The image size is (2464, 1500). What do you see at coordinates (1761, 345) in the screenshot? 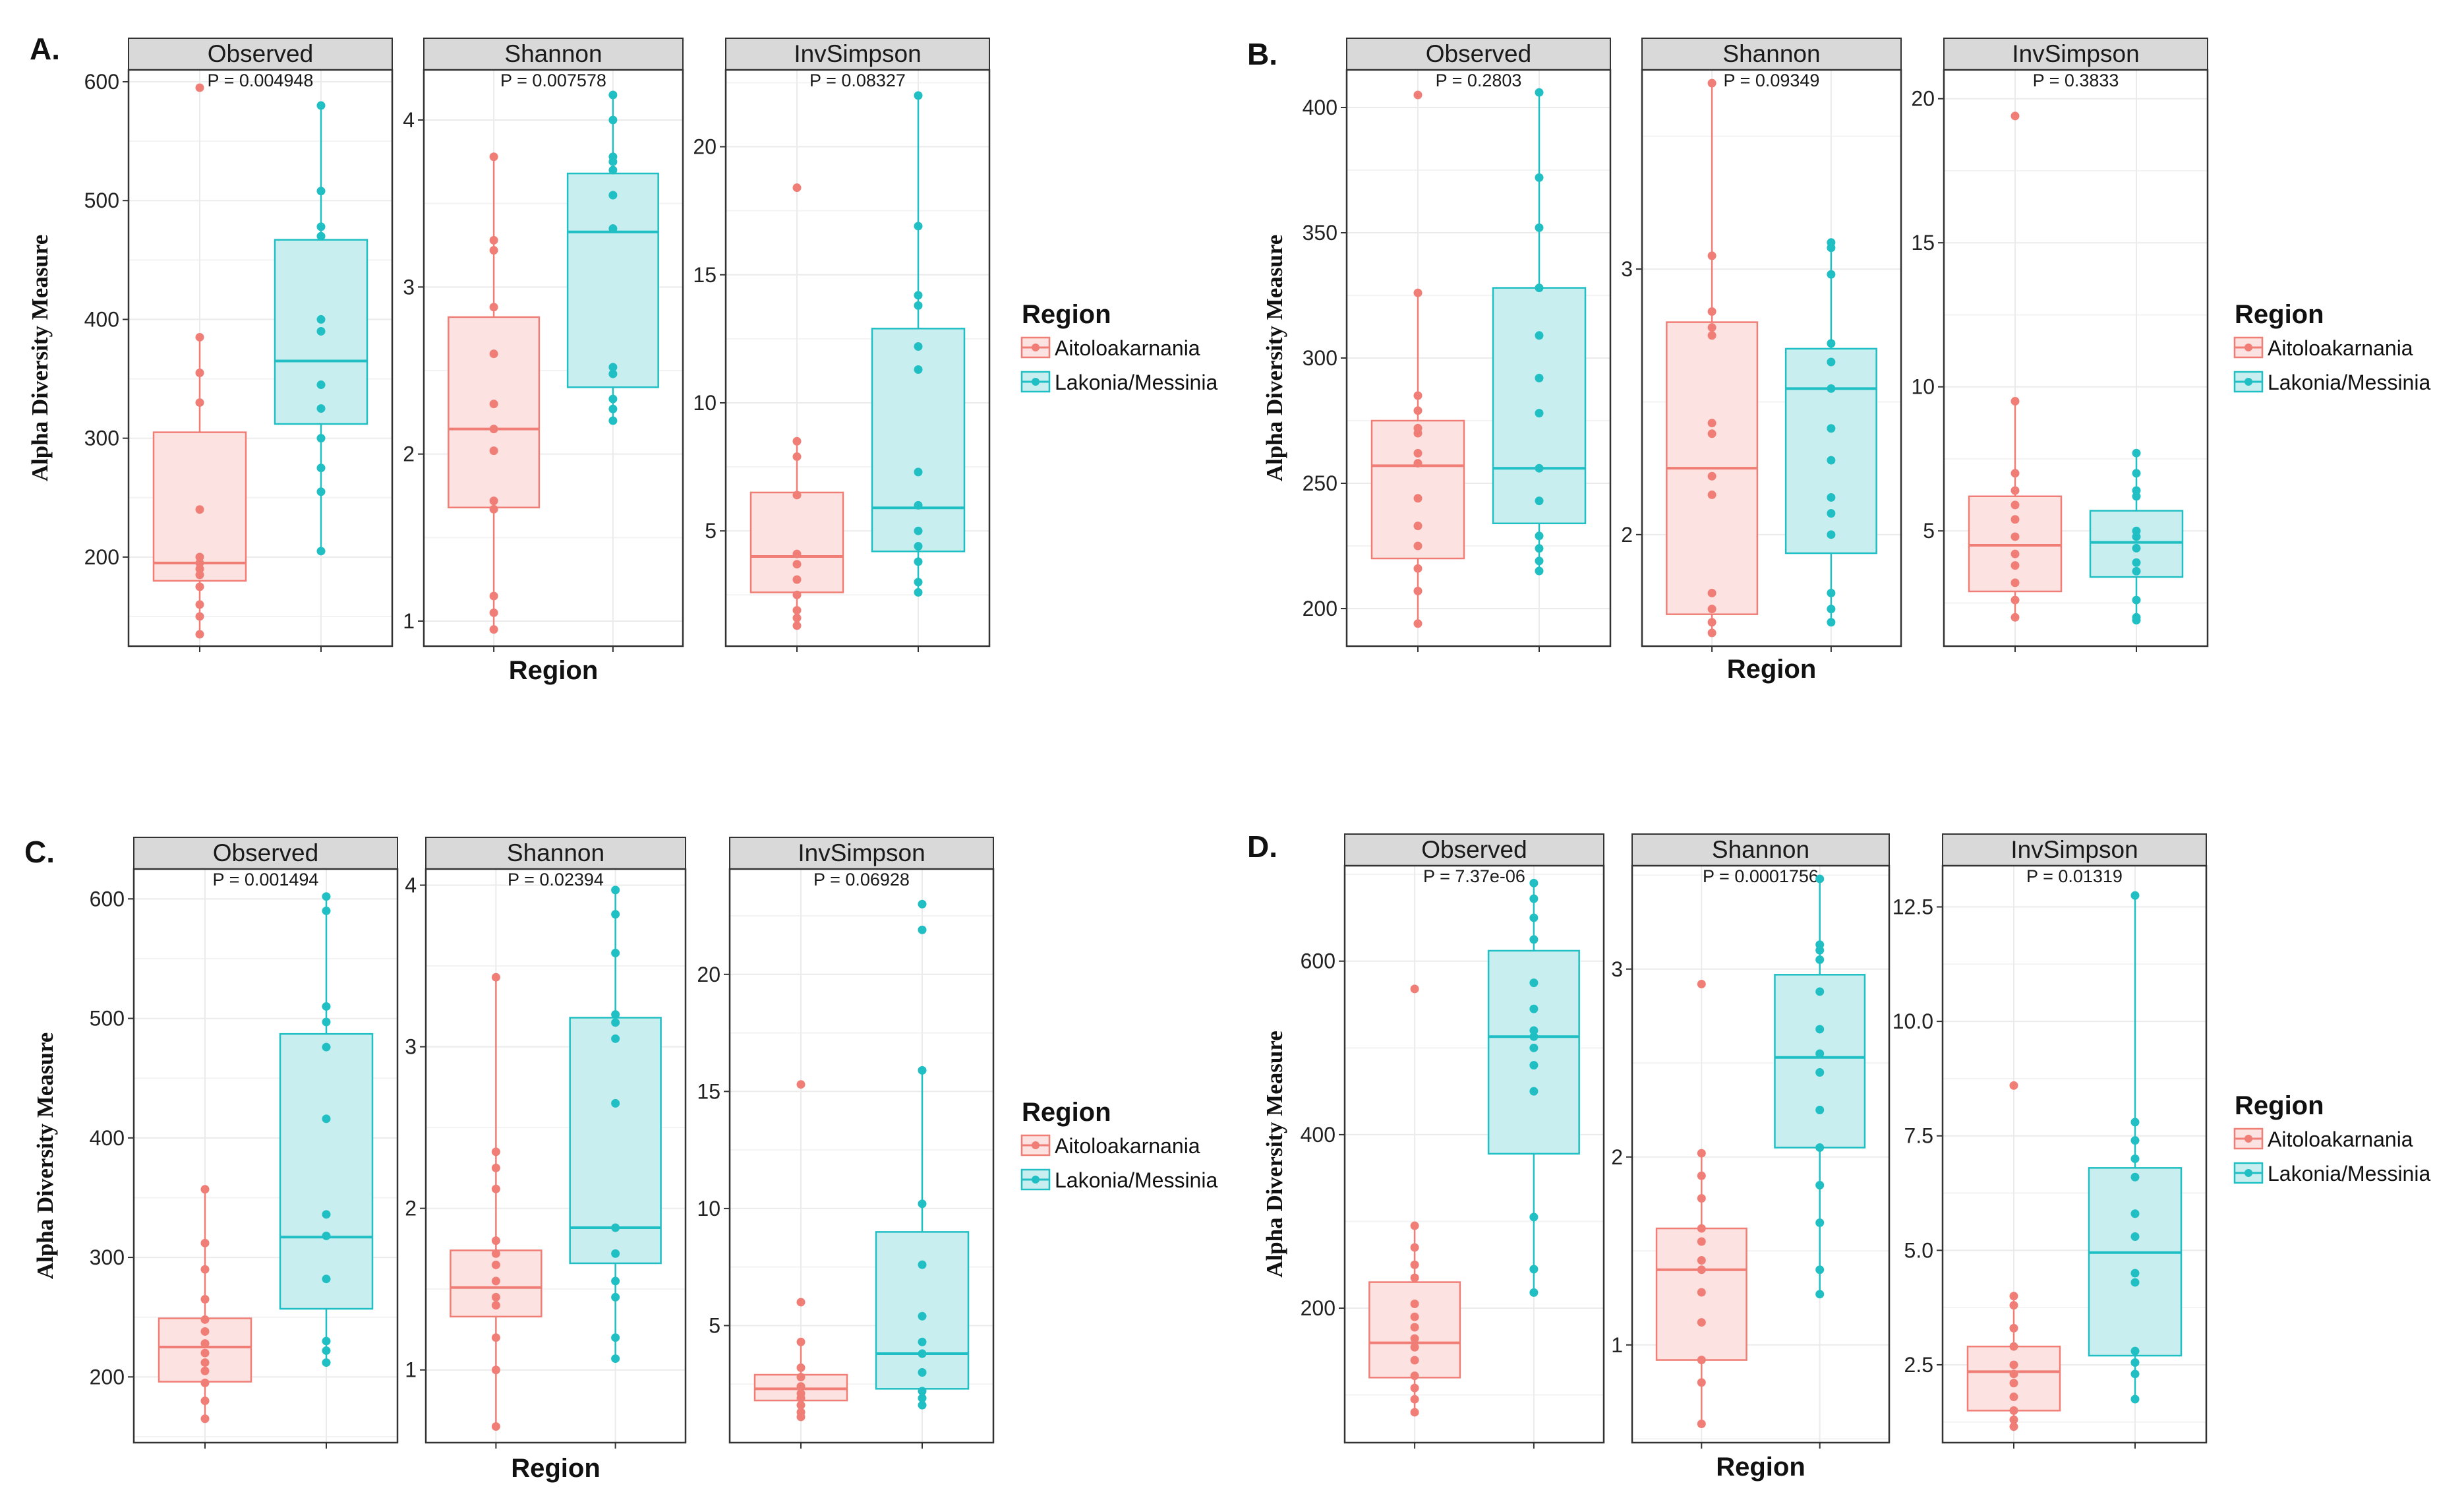
I see `facet-shannon: Shannon 2 3 P = 0.09349` at bounding box center [1761, 345].